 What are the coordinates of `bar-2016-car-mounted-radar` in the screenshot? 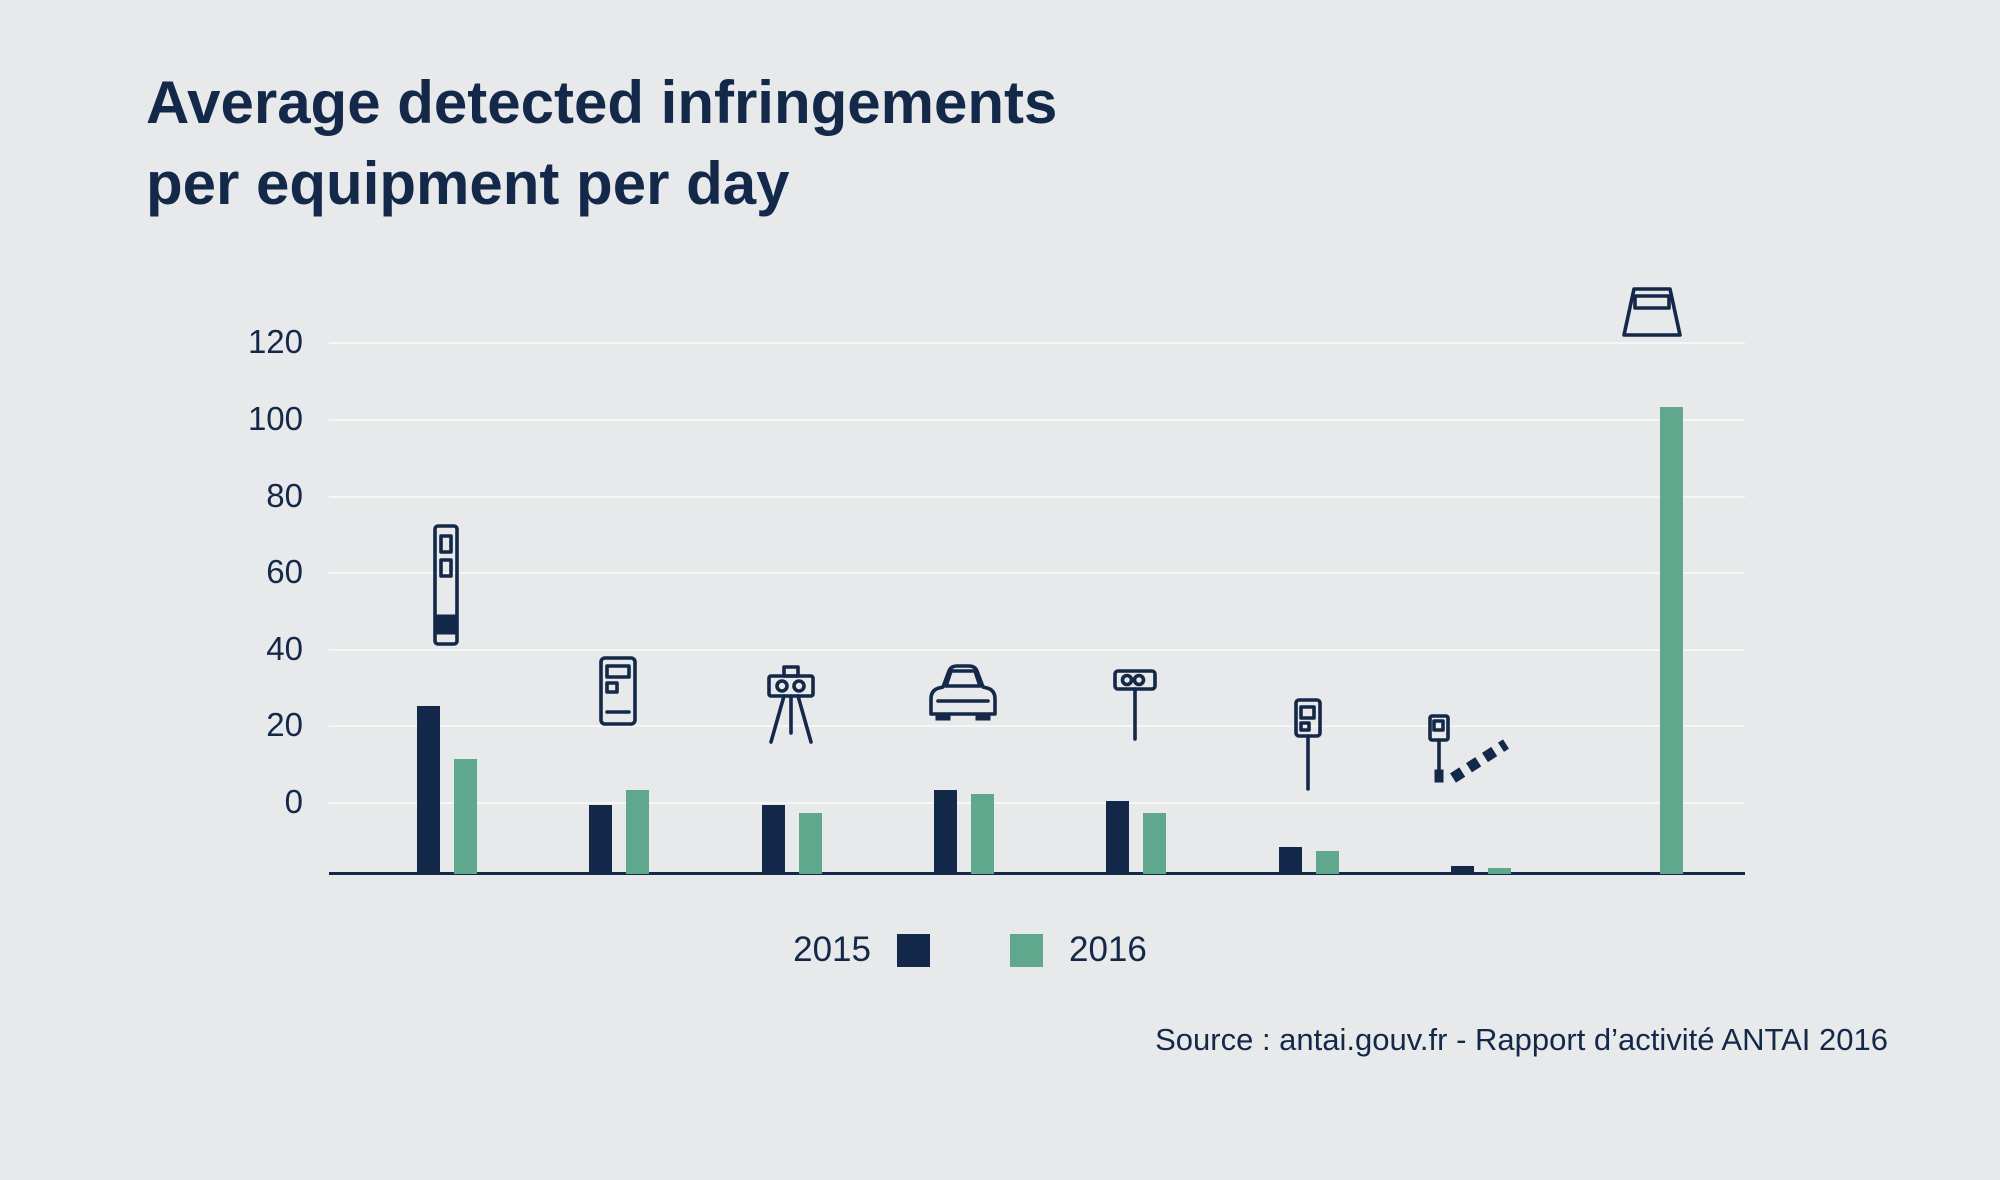 It's located at (982, 833).